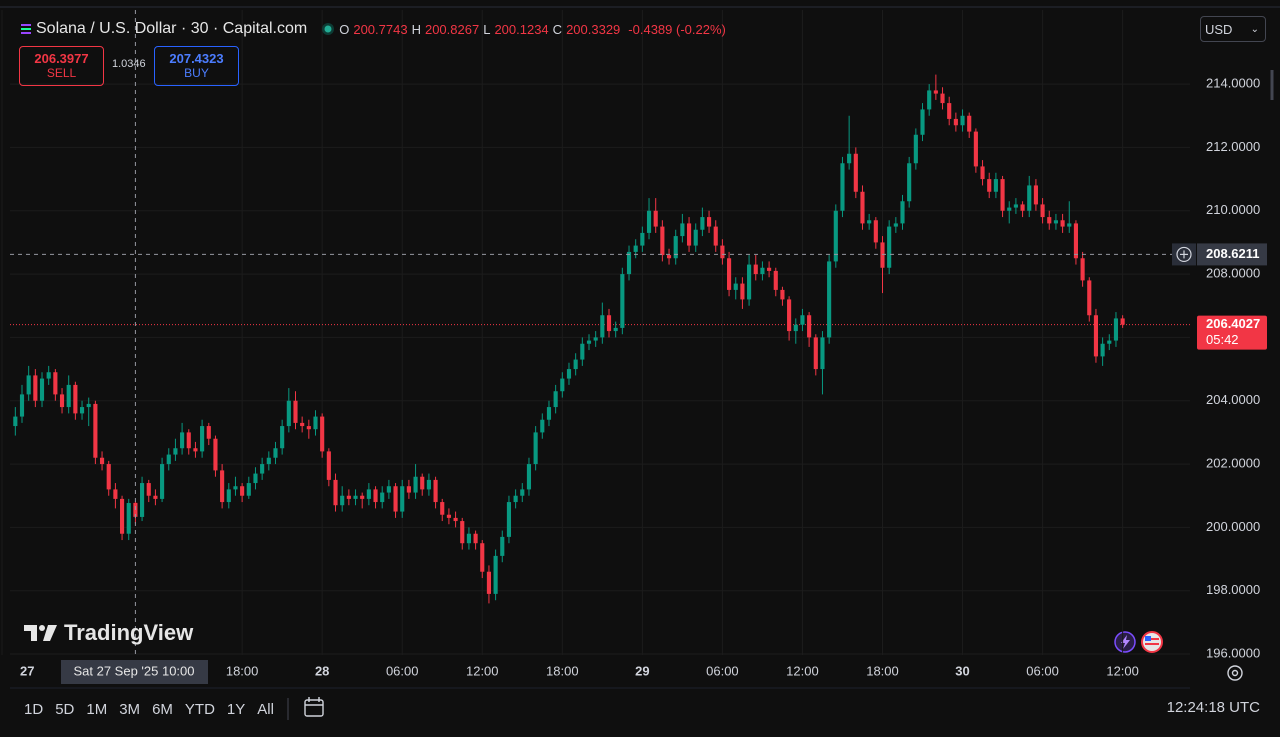  What do you see at coordinates (1138, 642) in the screenshot?
I see `event-icons` at bounding box center [1138, 642].